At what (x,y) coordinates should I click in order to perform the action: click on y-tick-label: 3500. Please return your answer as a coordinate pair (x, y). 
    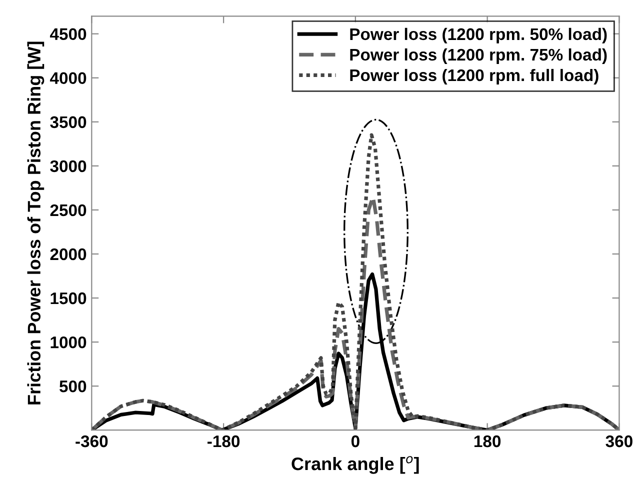
    Looking at the image, I should click on (68, 122).